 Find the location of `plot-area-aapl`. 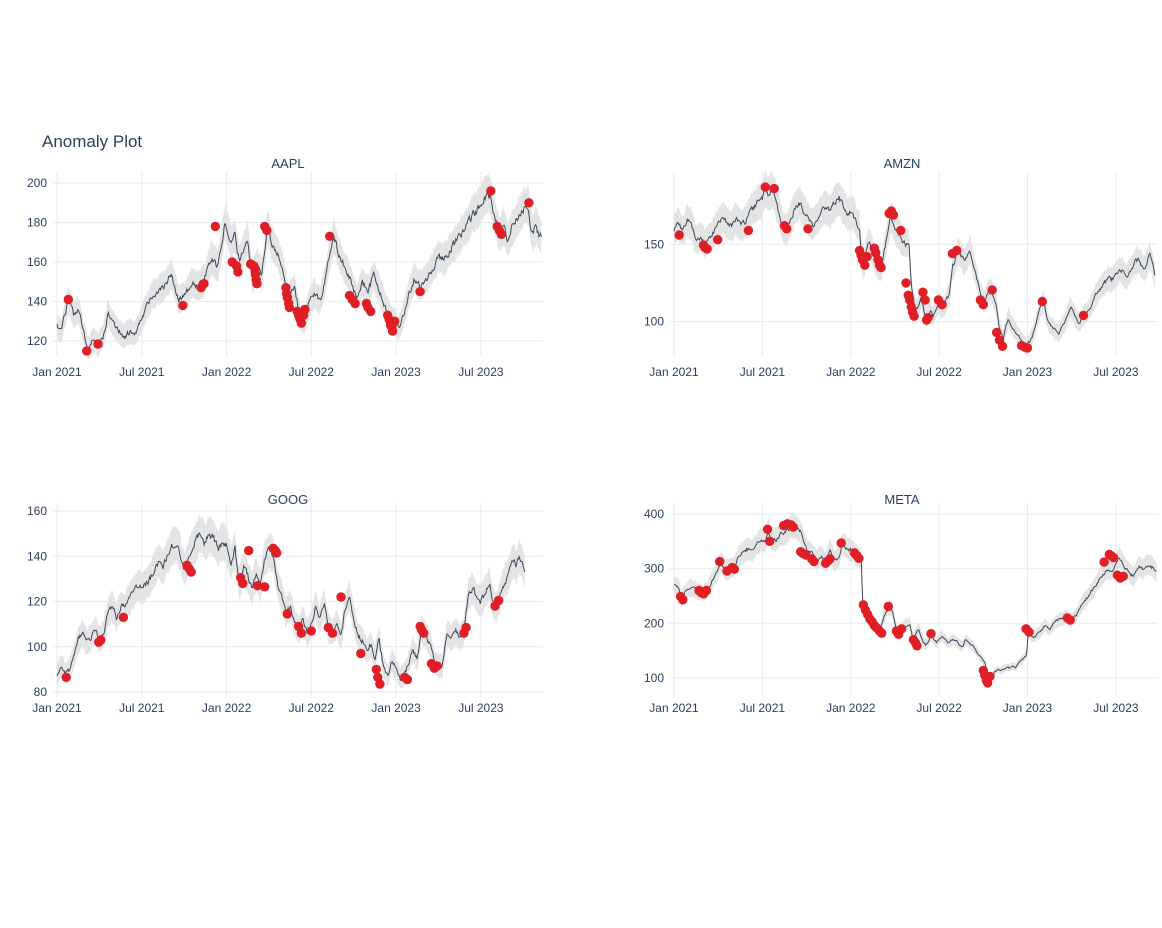

plot-area-aapl is located at coordinates (298, 264).